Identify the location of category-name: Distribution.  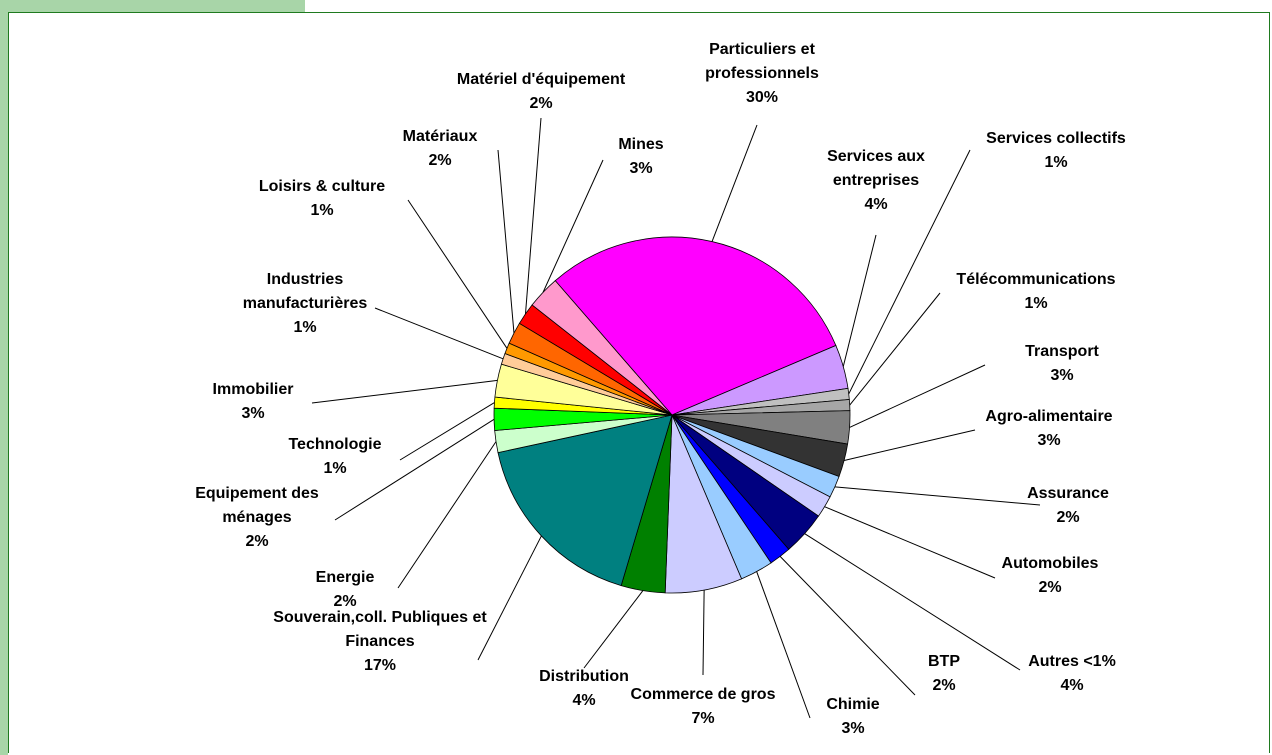
(584, 676).